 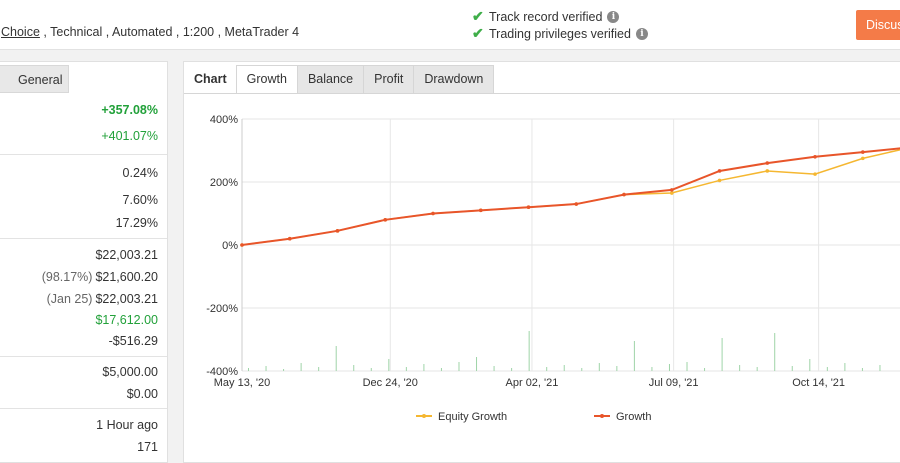 What do you see at coordinates (546, 16) in the screenshot?
I see `track-record-label: Track record verified` at bounding box center [546, 16].